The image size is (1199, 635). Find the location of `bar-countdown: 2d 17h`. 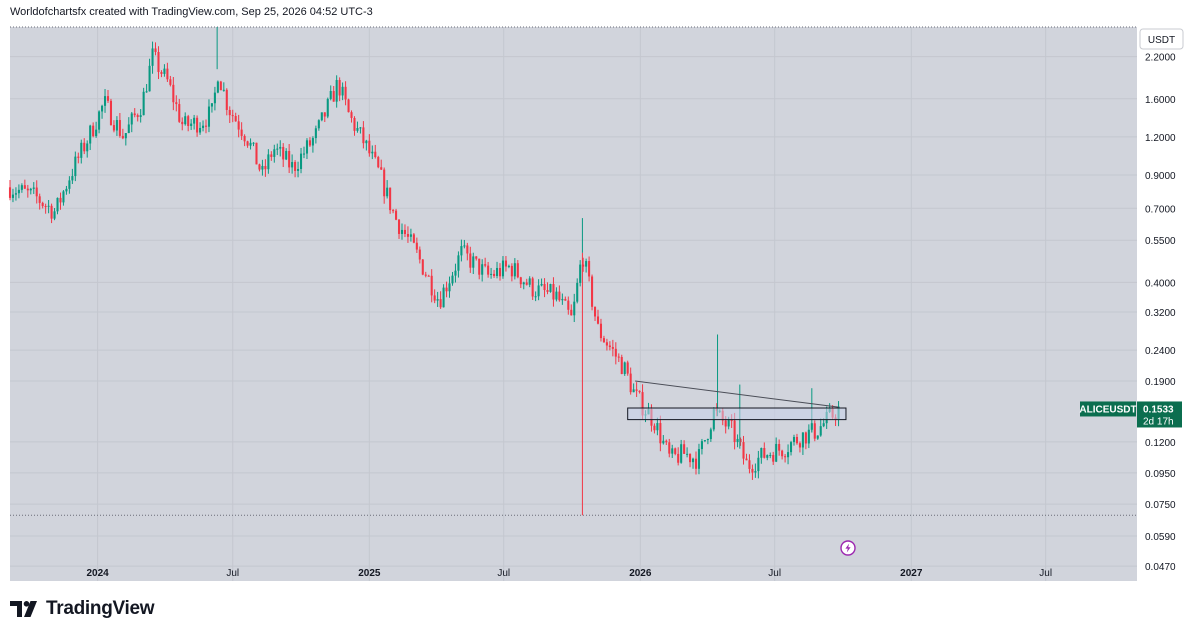

bar-countdown: 2d 17h is located at coordinates (1158, 421).